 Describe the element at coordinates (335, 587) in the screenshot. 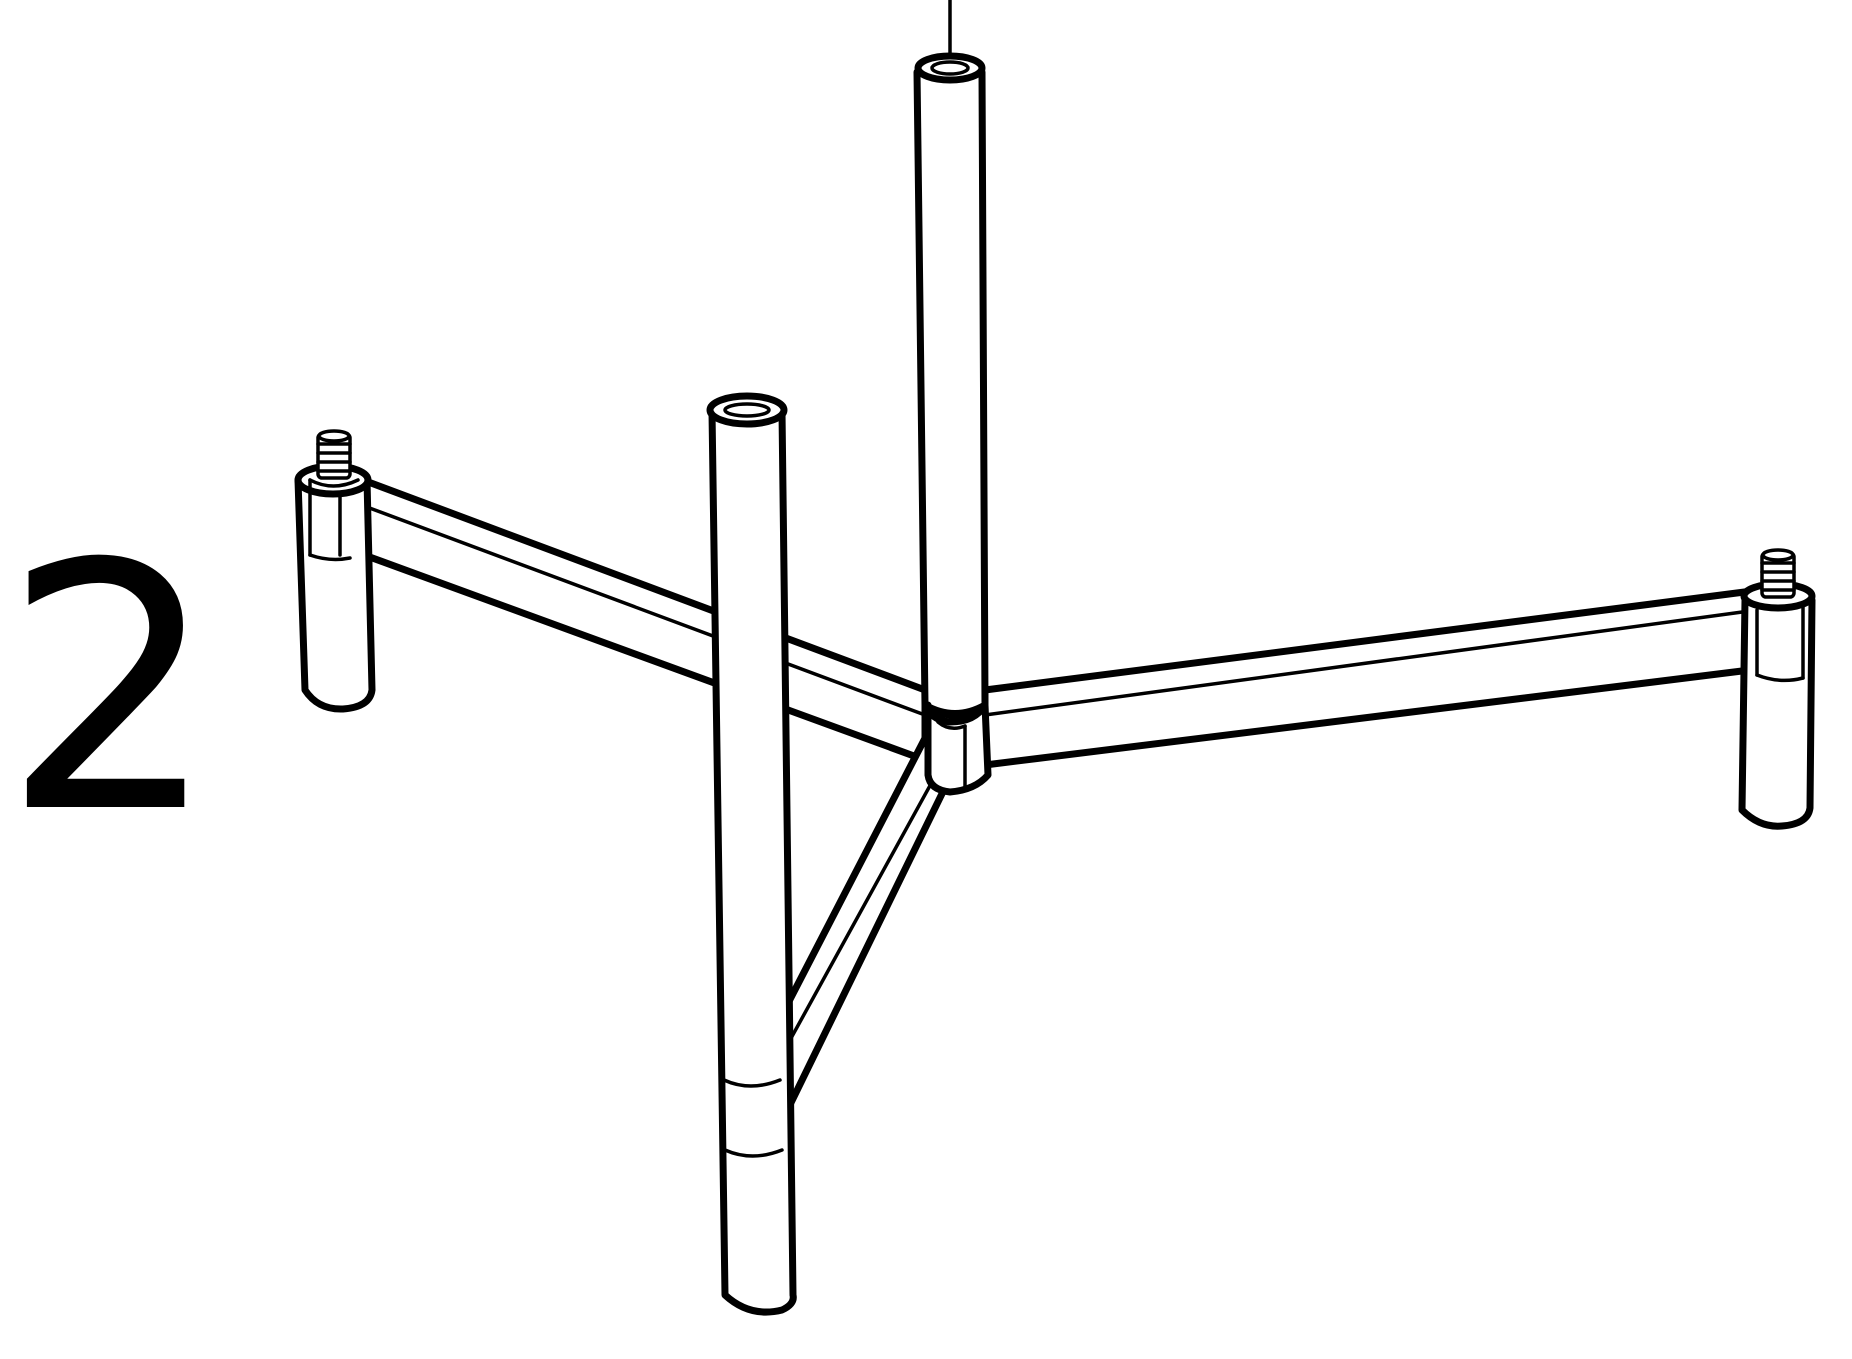

I see `left-foot` at that location.